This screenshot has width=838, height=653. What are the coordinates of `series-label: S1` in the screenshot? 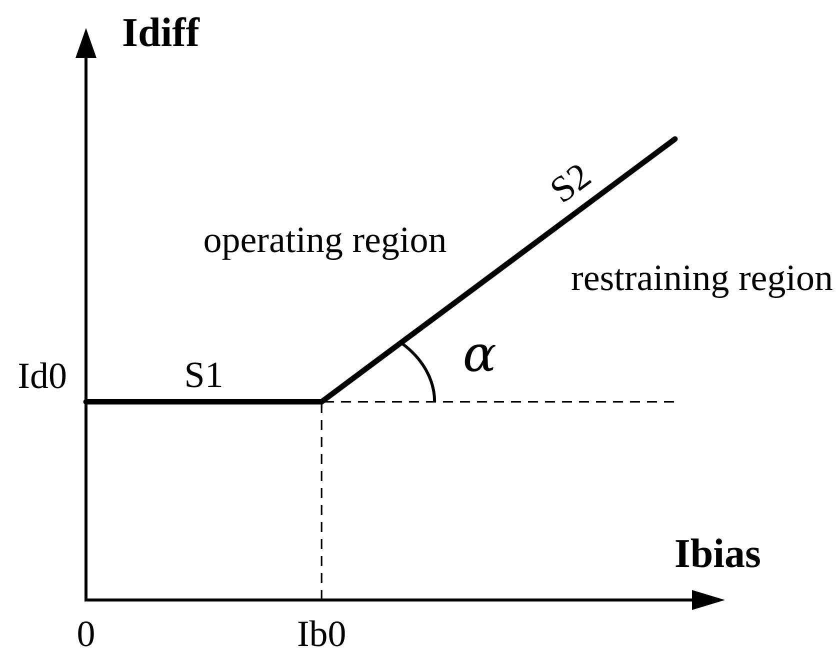 It's located at (204, 375).